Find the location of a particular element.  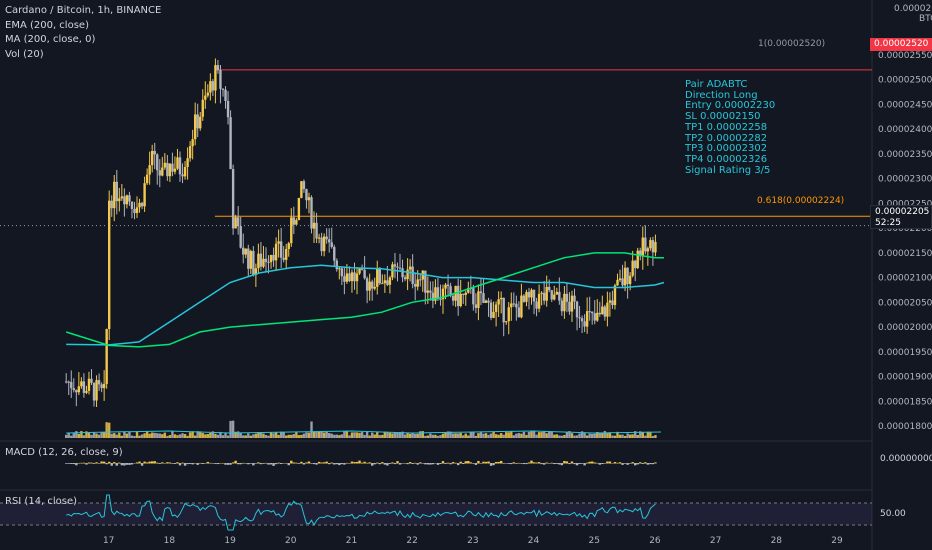

x-tick-label: 28 is located at coordinates (777, 541).